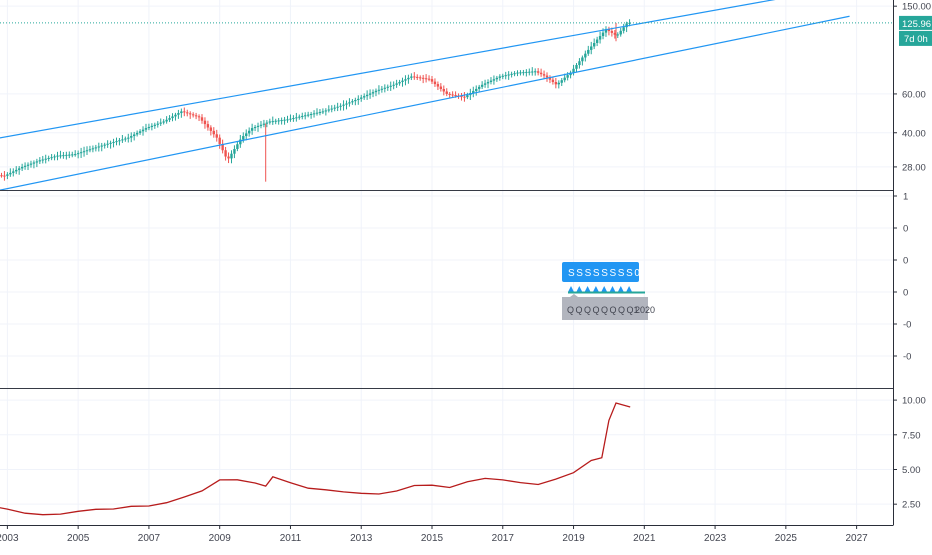 This screenshot has width=932, height=555. What do you see at coordinates (432, 538) in the screenshot?
I see `x-tick-label: 2015` at bounding box center [432, 538].